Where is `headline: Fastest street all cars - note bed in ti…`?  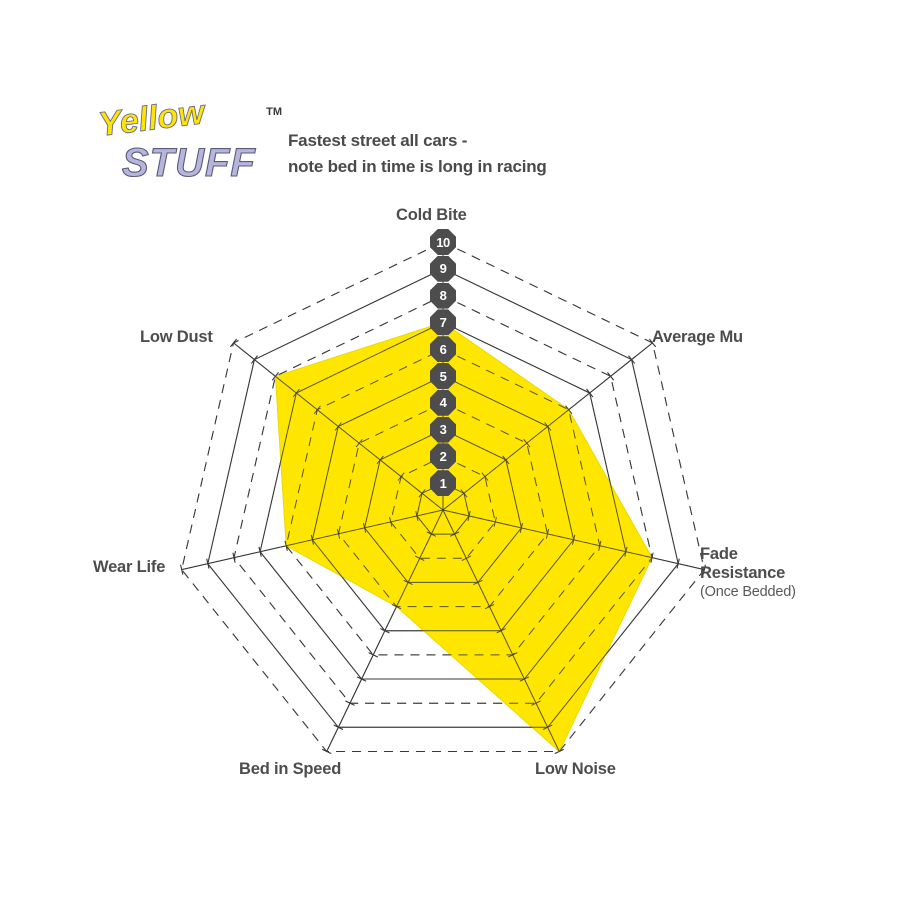
headline: Fastest street all cars - note bed in ti… is located at coordinates (453, 153).